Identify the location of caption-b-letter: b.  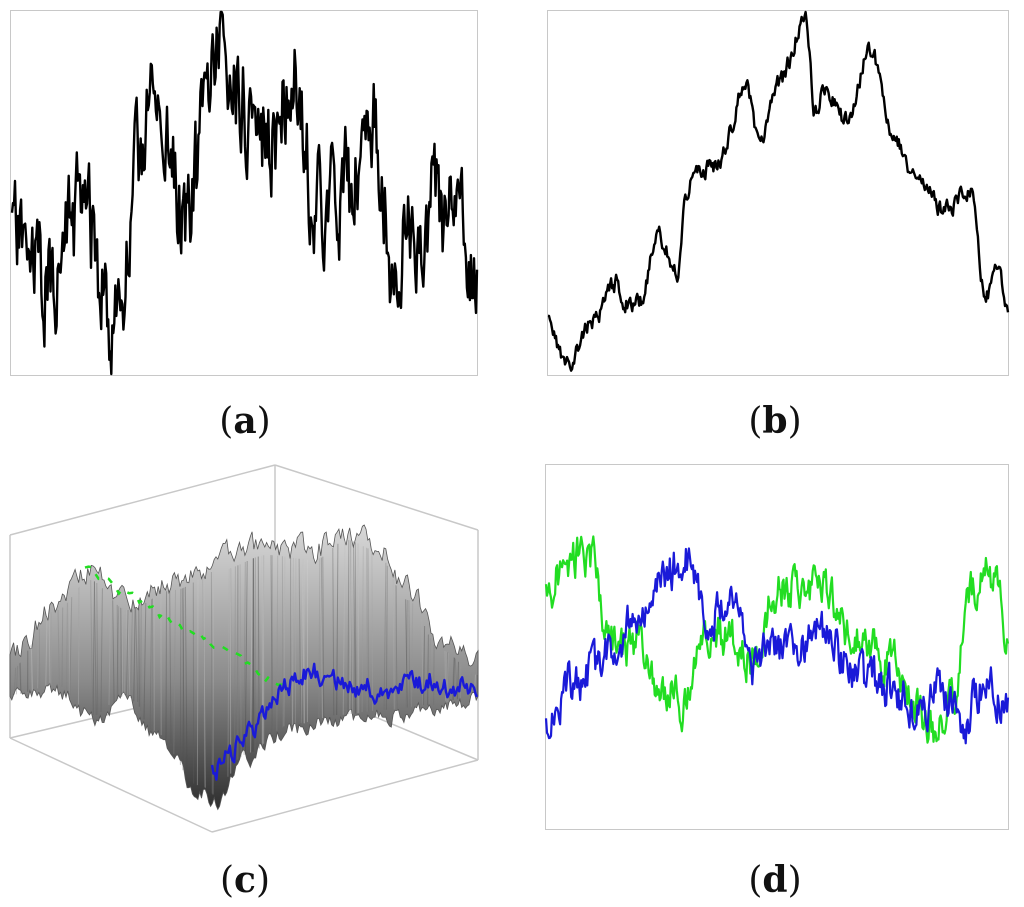
(775, 421).